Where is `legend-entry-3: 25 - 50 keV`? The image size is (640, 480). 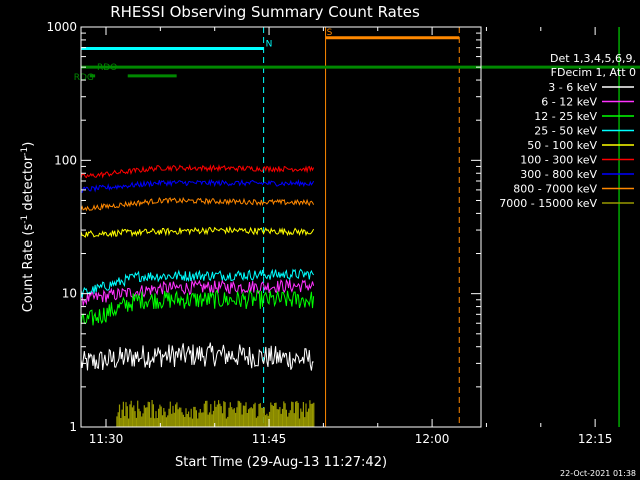 legend-entry-3: 25 - 50 keV is located at coordinates (565, 131).